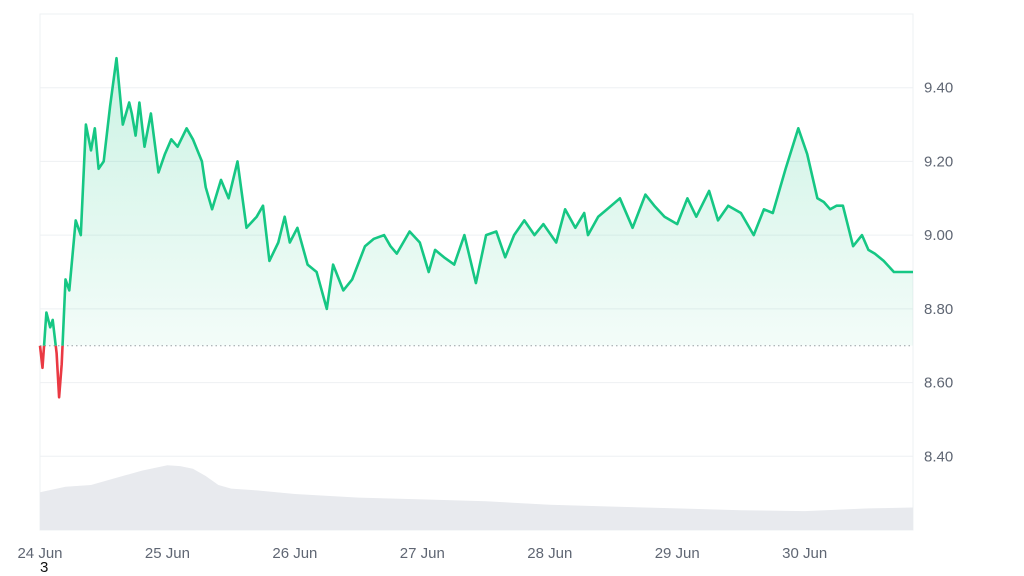  I want to click on x-tick-label: 25 Jun, so click(167, 553).